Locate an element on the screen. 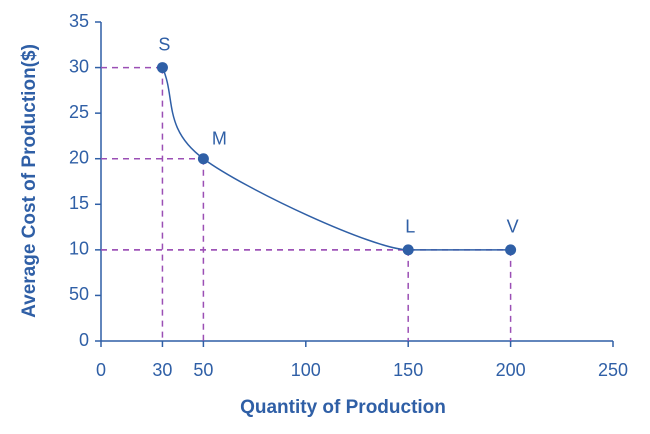 The height and width of the screenshot is (434, 650). y-tick-label: 20 is located at coordinates (79, 157).